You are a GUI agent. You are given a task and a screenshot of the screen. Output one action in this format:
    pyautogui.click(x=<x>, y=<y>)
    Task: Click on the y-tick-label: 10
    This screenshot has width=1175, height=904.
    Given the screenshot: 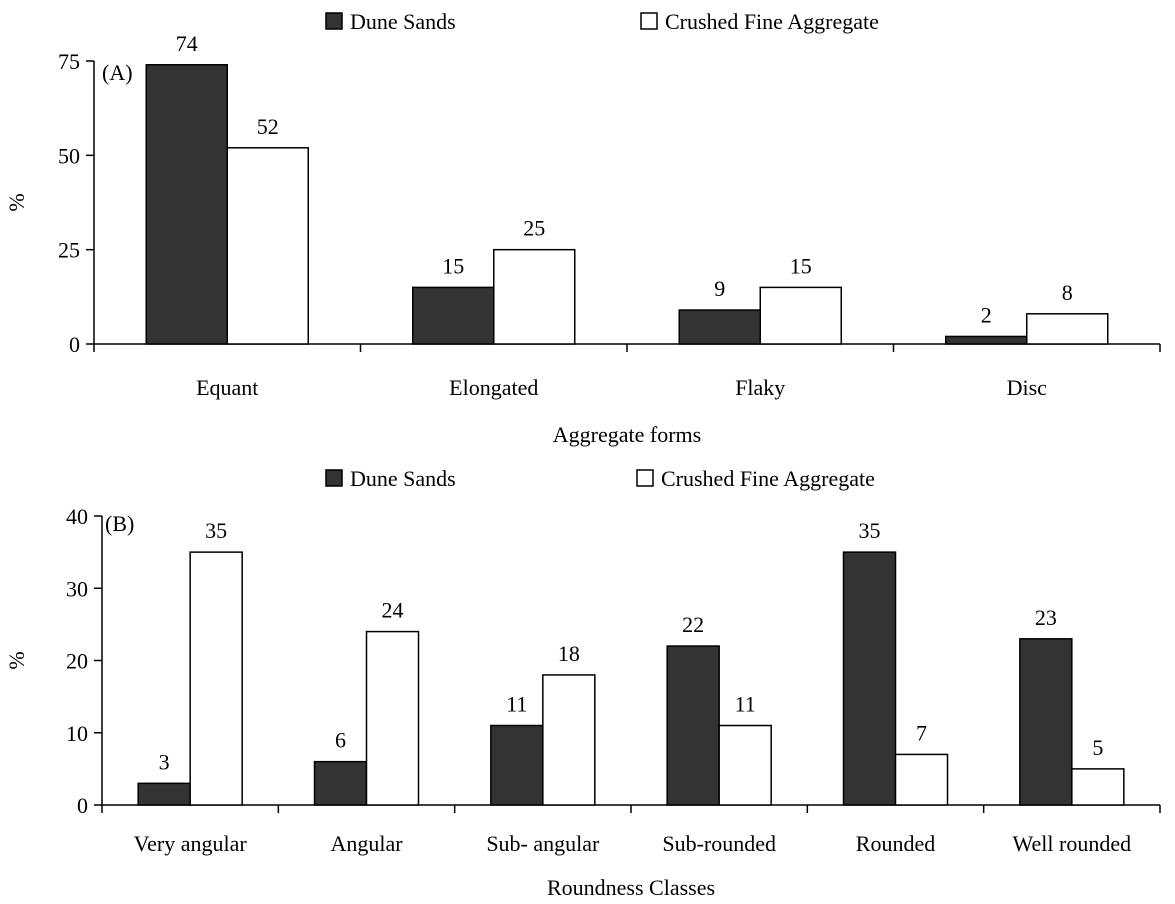 What is the action you would take?
    pyautogui.click(x=77, y=733)
    